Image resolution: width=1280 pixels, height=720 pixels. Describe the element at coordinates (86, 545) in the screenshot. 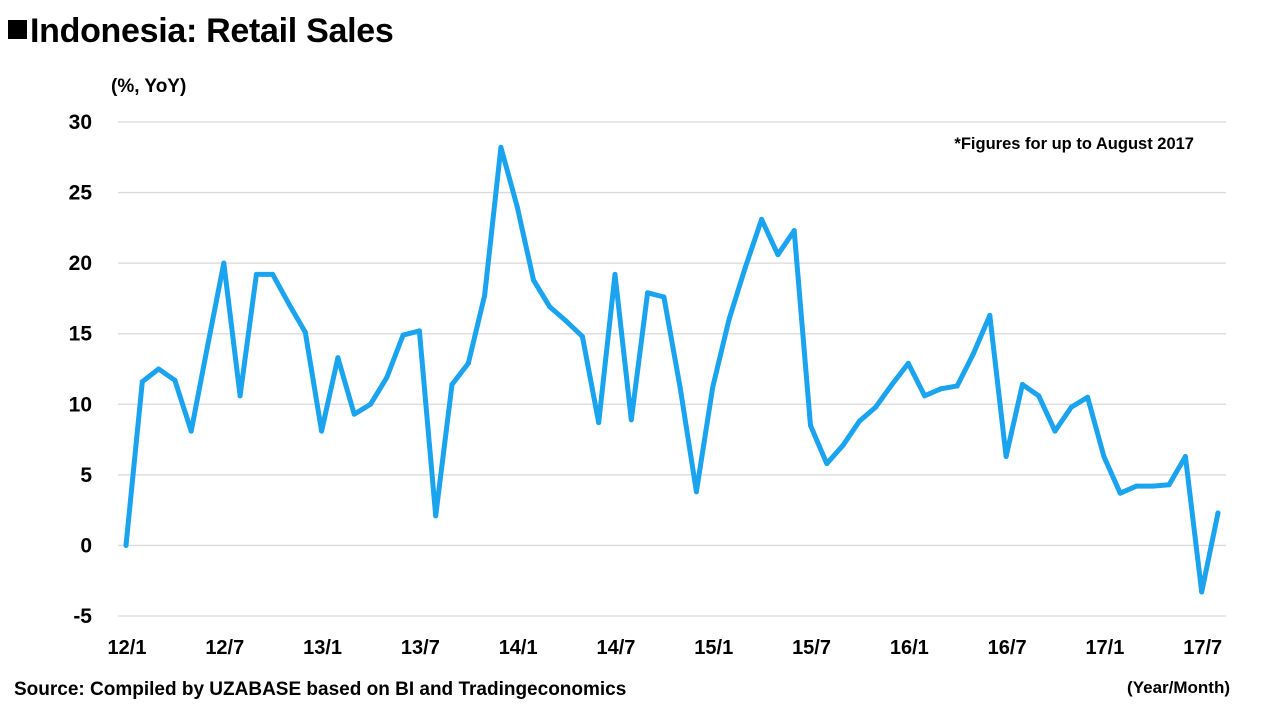

I see `y-tick-label: 0` at that location.